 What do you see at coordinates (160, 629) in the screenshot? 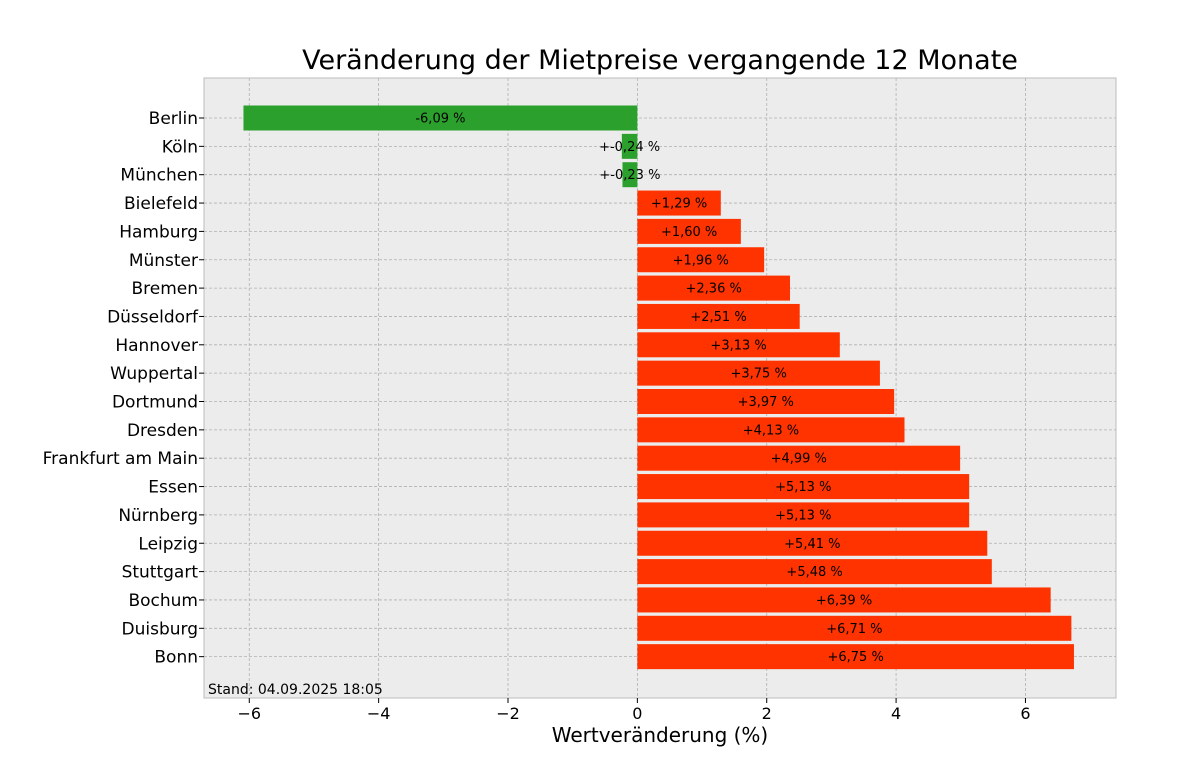
I see `y-tick-label: Duisburg` at bounding box center [160, 629].